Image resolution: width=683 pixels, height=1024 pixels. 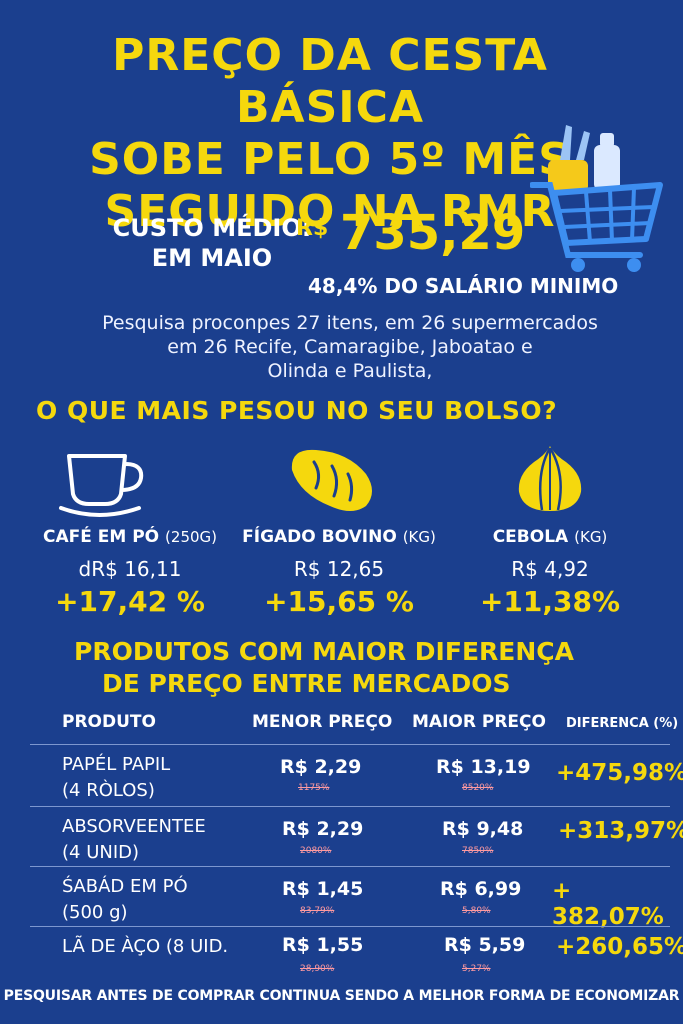 What do you see at coordinates (319, 537) in the screenshot?
I see `item-label: FÍGADO BOVINO` at bounding box center [319, 537].